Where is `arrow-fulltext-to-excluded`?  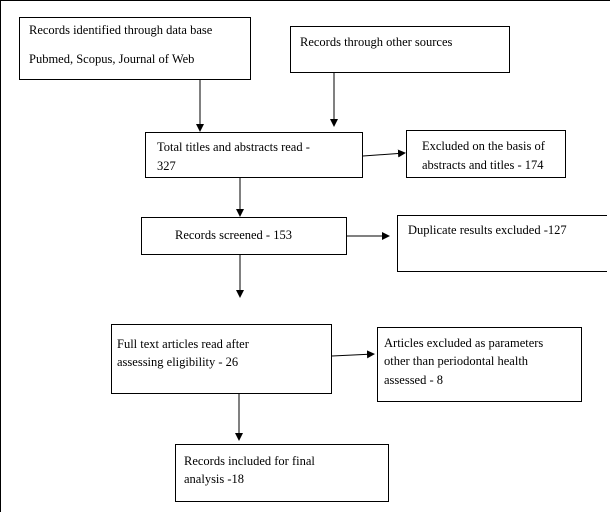
arrow-fulltext-to-excluded is located at coordinates (353, 354).